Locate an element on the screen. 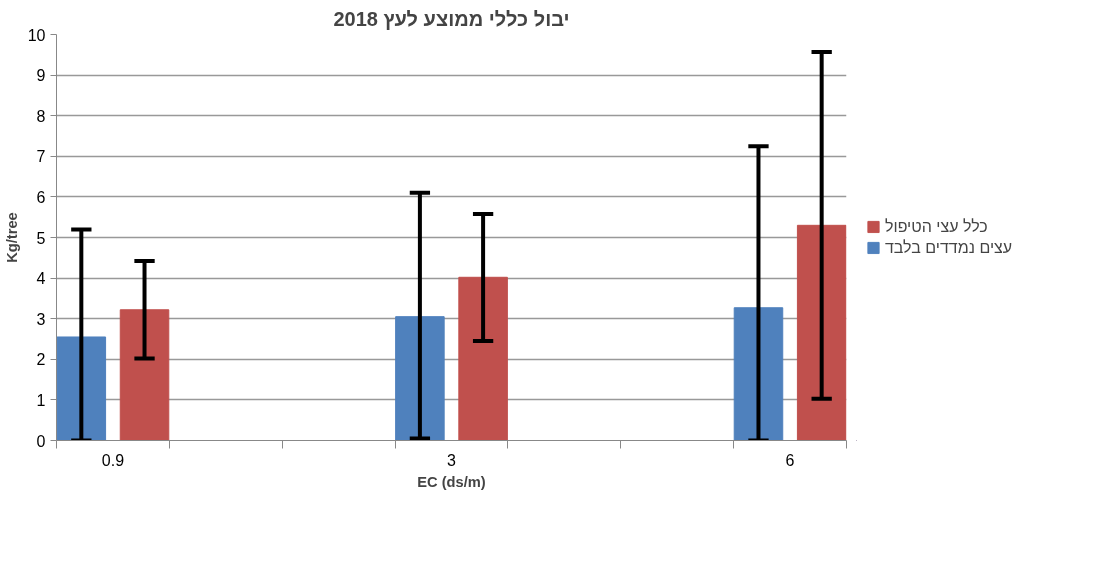  y-tick-label: 8 is located at coordinates (41, 116).